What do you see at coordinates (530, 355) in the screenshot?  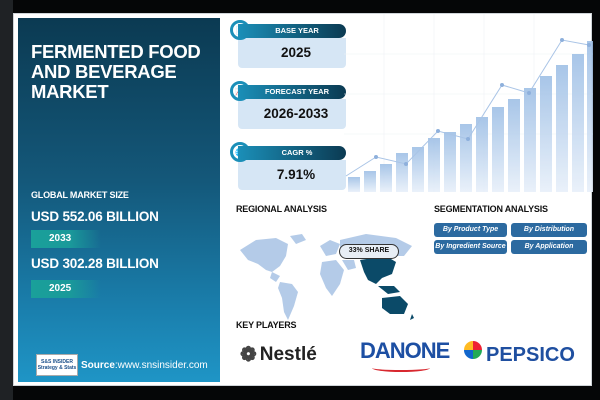 I see `brand-name: PEPSICO` at bounding box center [530, 355].